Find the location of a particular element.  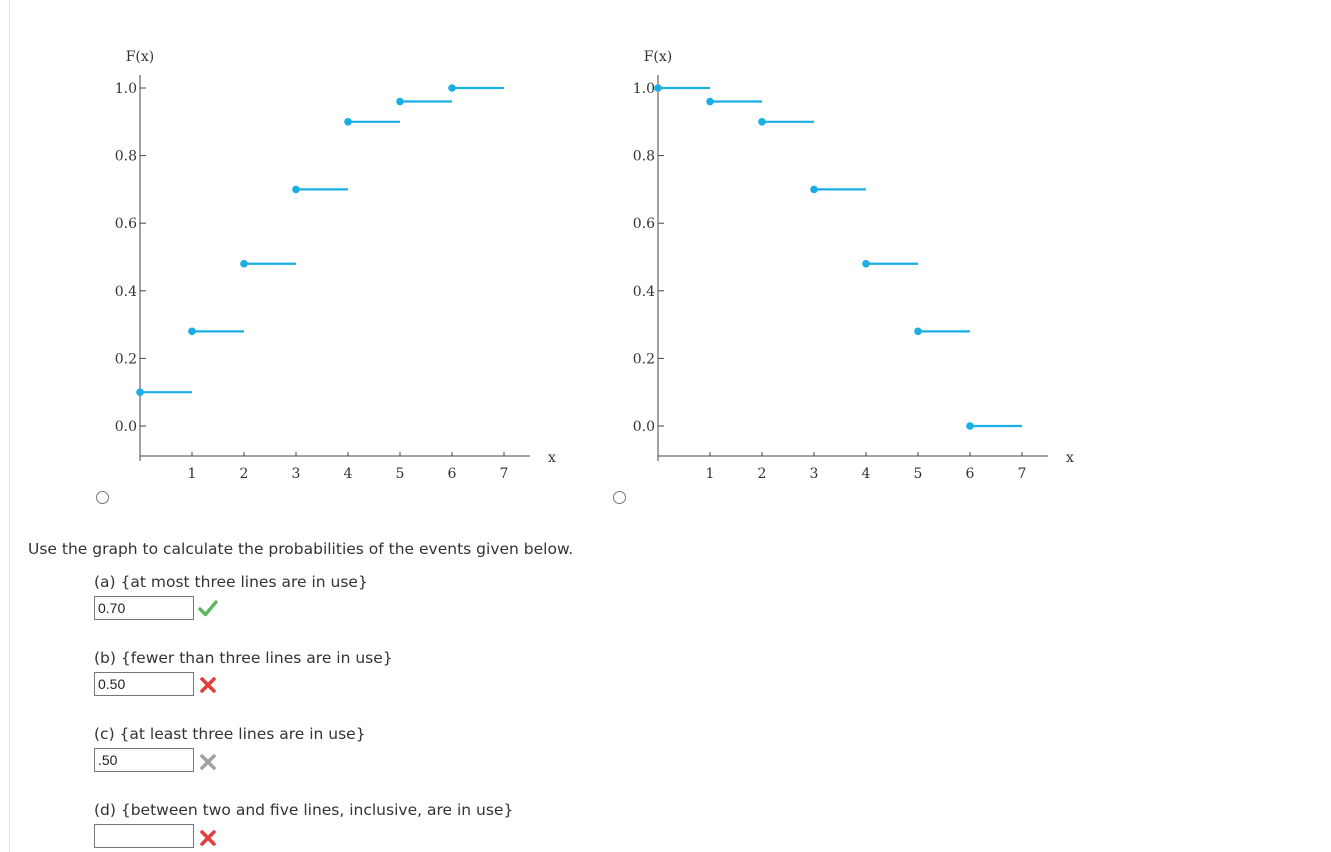

answer-a-input is located at coordinates (144, 608).